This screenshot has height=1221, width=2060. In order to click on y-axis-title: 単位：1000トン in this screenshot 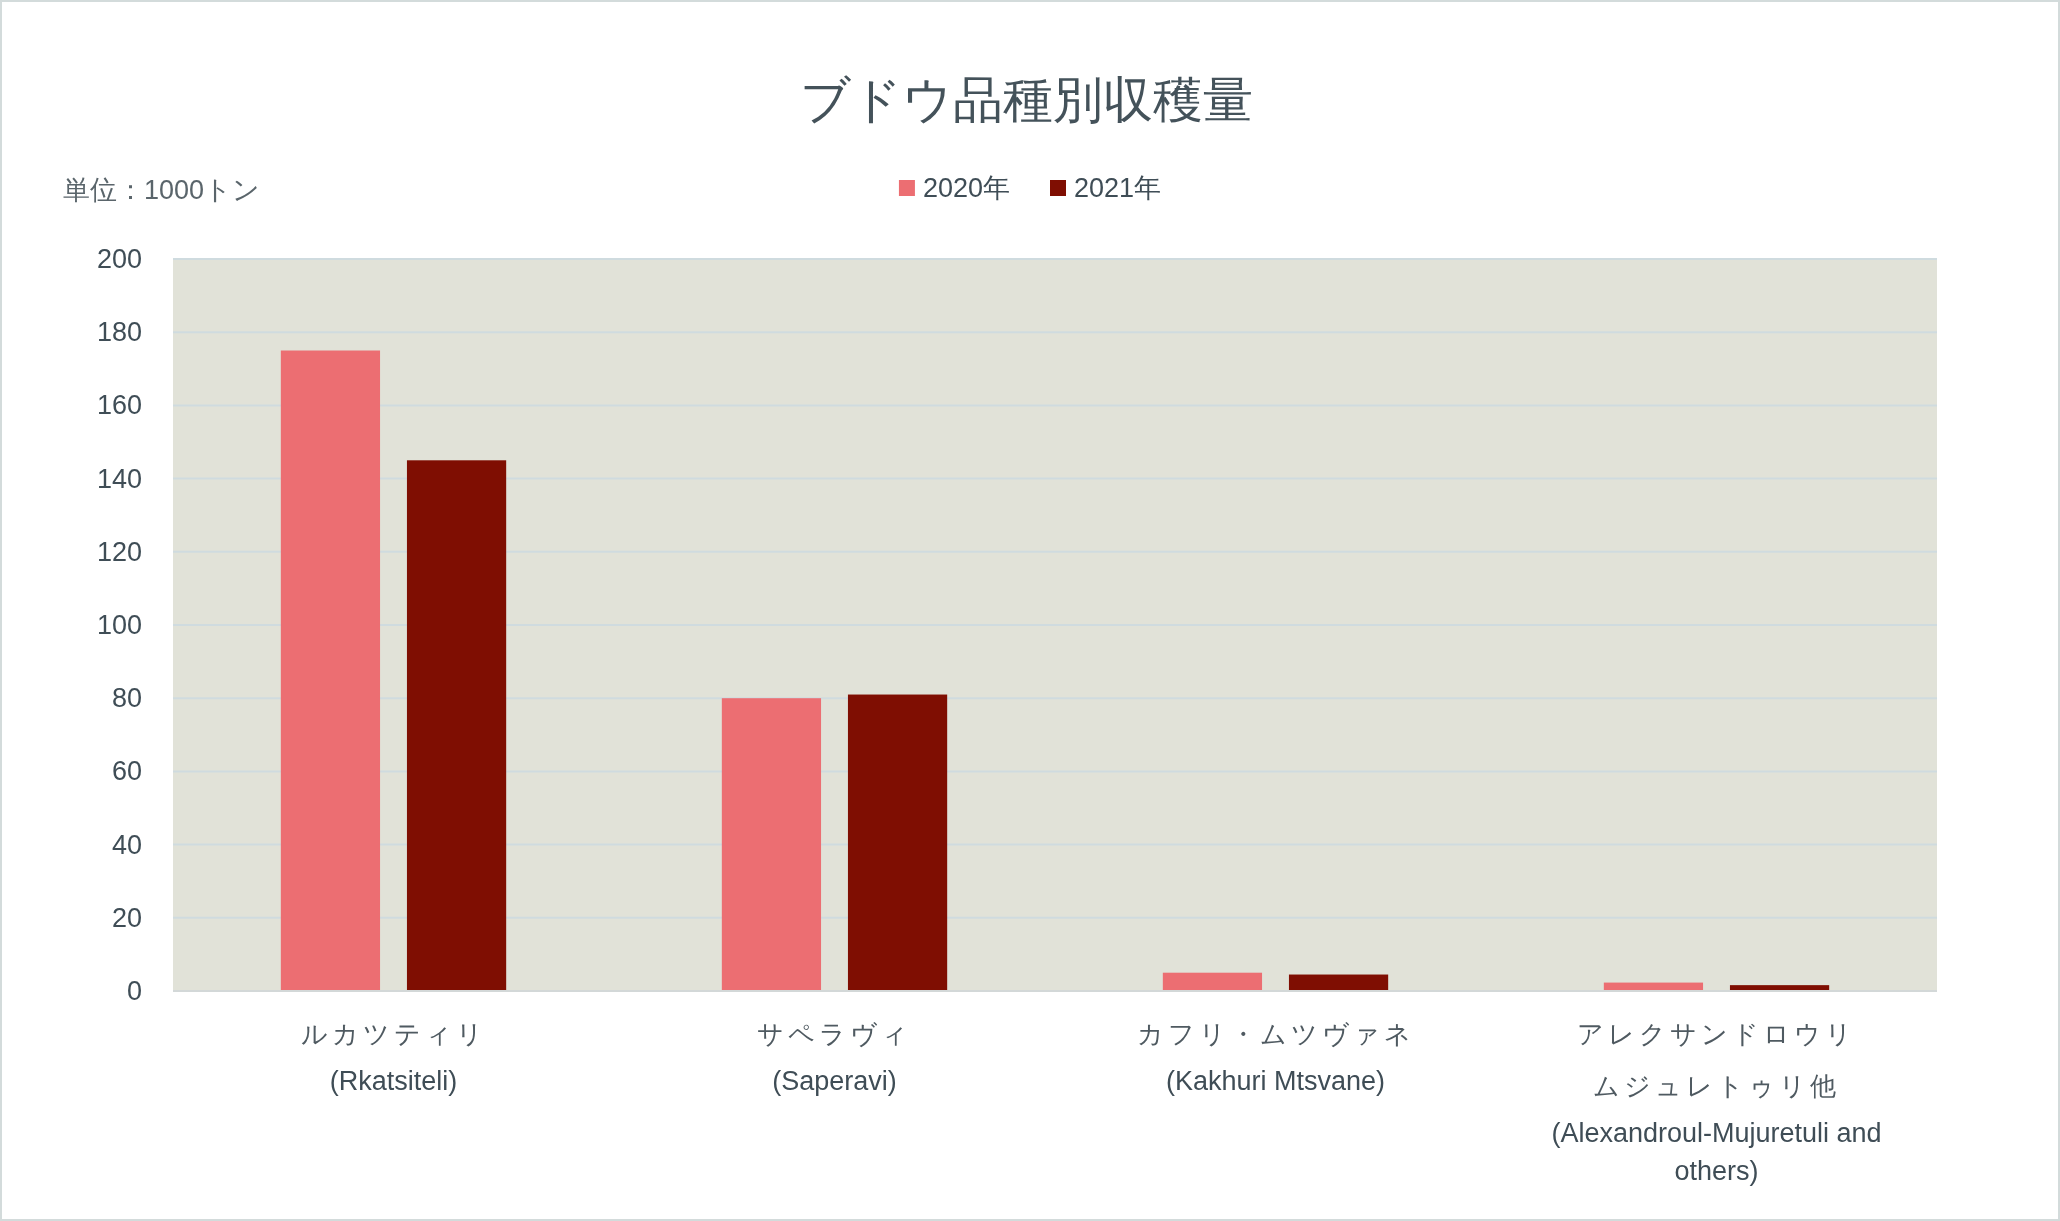, I will do `click(162, 190)`.